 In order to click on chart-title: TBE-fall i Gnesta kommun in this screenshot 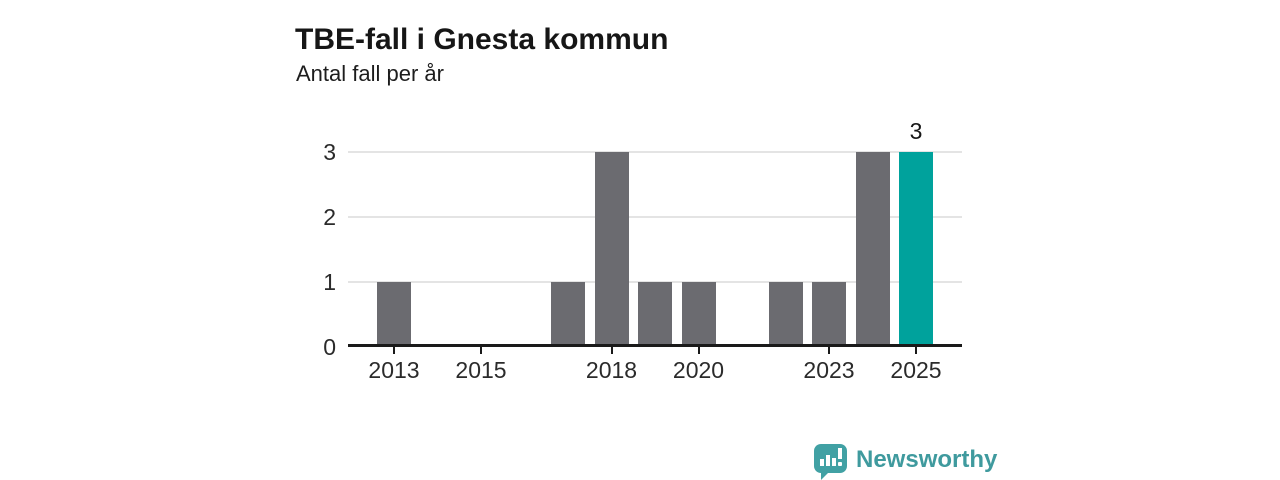, I will do `click(482, 40)`.